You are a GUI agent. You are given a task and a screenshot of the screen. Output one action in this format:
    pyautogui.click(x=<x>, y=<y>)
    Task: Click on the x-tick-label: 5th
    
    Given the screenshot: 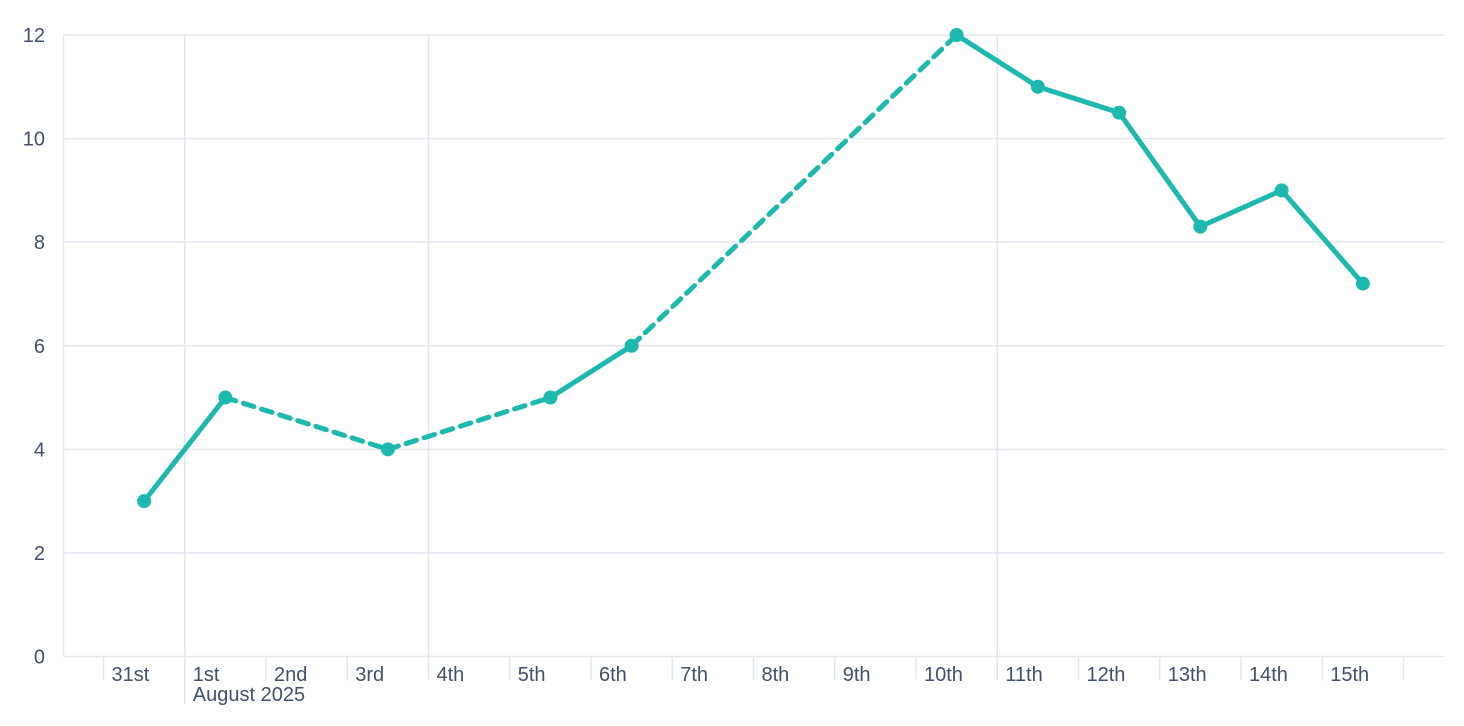 What is the action you would take?
    pyautogui.click(x=532, y=675)
    